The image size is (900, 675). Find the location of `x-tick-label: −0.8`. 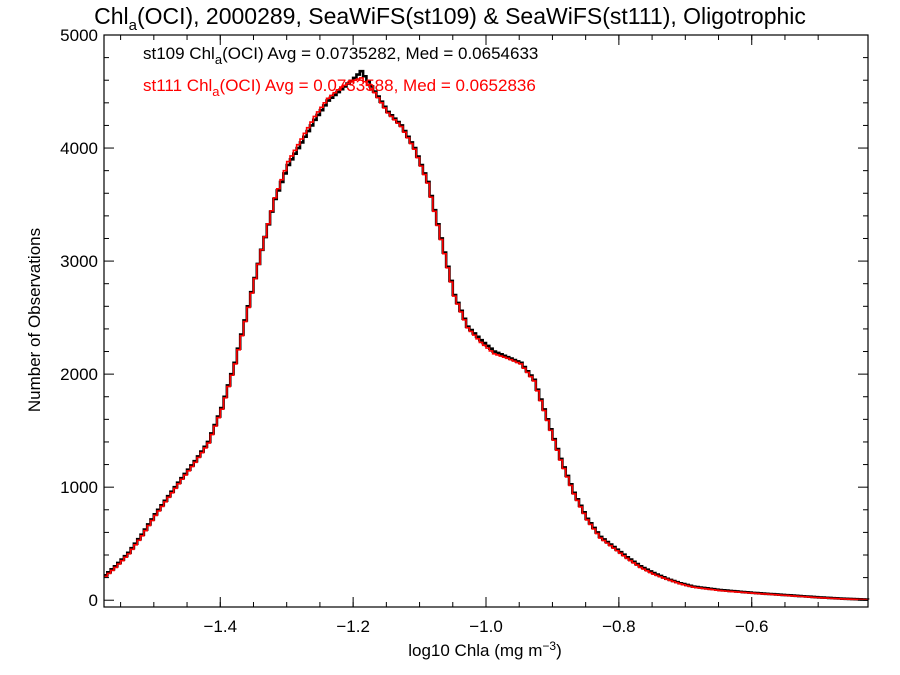

x-tick-label: −0.8 is located at coordinates (619, 626).